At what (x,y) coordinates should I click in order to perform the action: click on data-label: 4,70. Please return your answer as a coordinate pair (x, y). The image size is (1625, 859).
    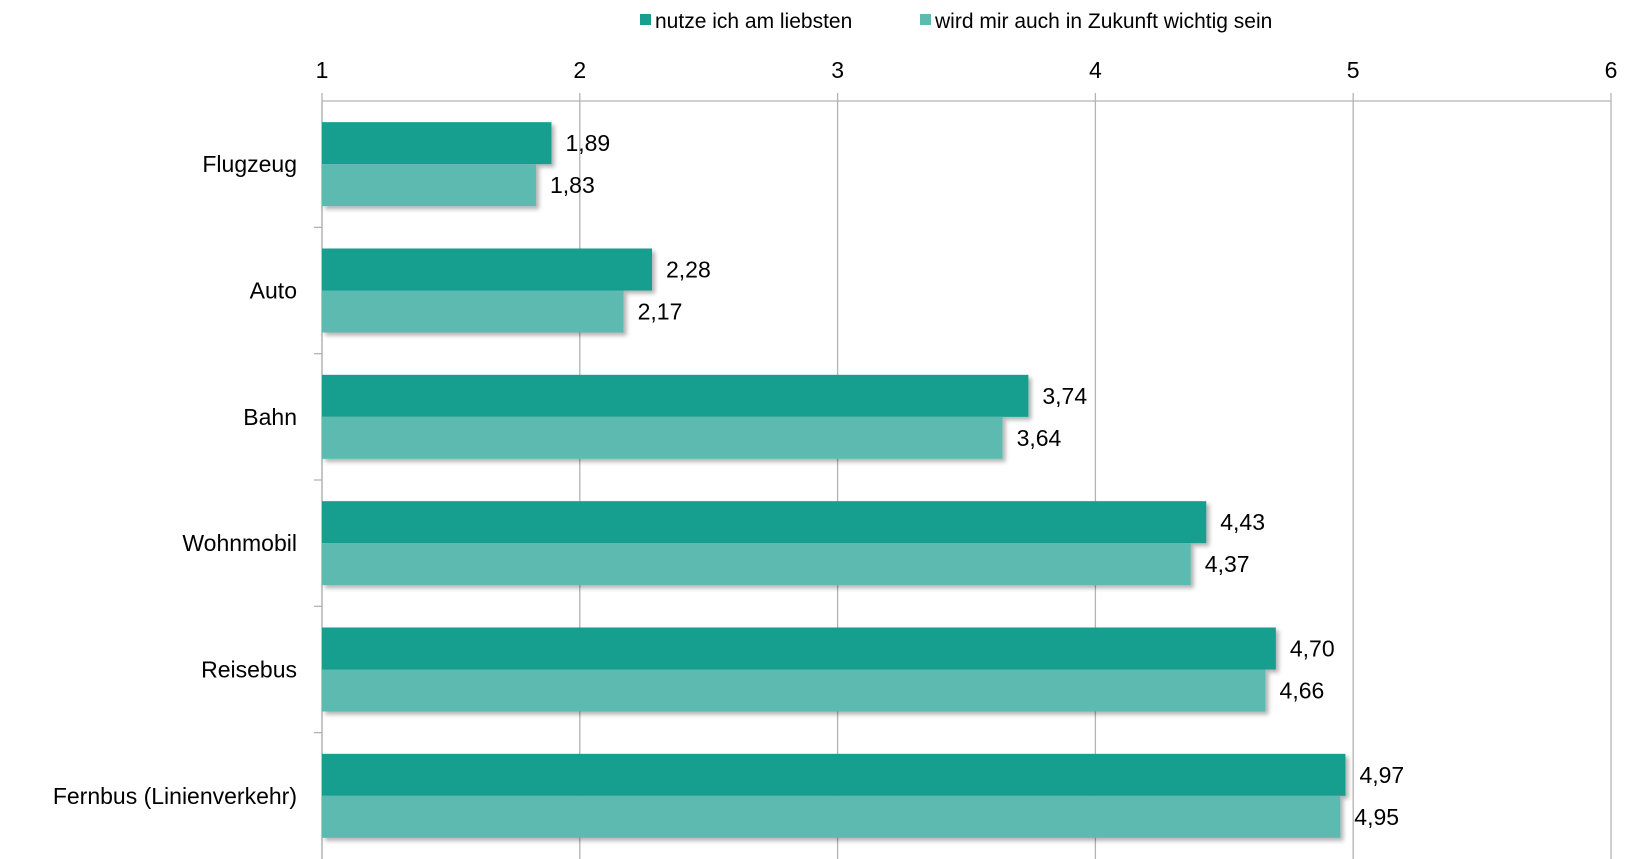
    Looking at the image, I should click on (1312, 649).